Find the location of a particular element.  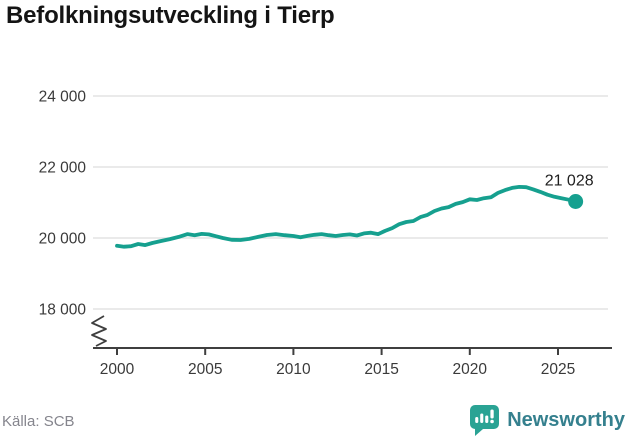

x-axis-tick-label: 2010 is located at coordinates (293, 369).